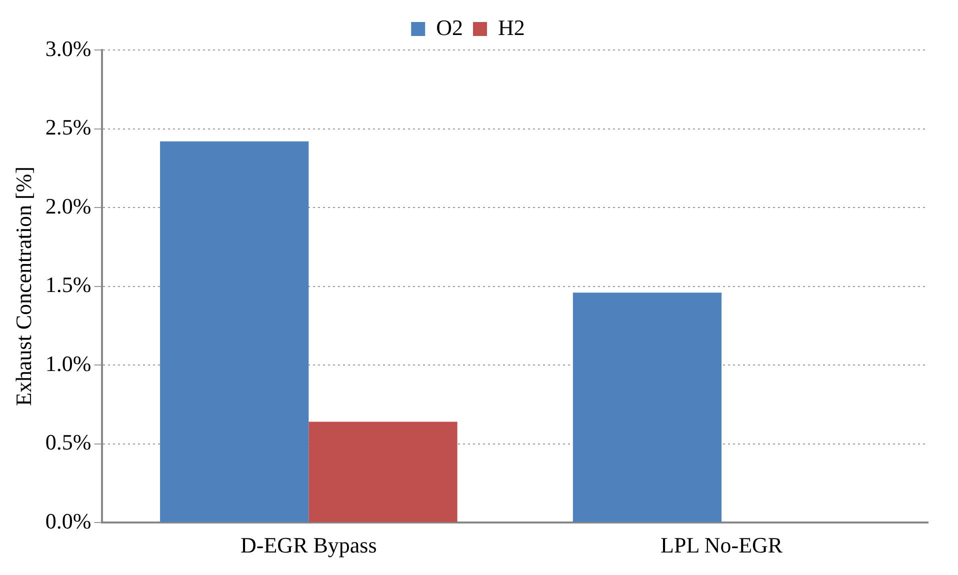  What do you see at coordinates (68, 205) in the screenshot?
I see `y-tick-label: 2.0%` at bounding box center [68, 205].